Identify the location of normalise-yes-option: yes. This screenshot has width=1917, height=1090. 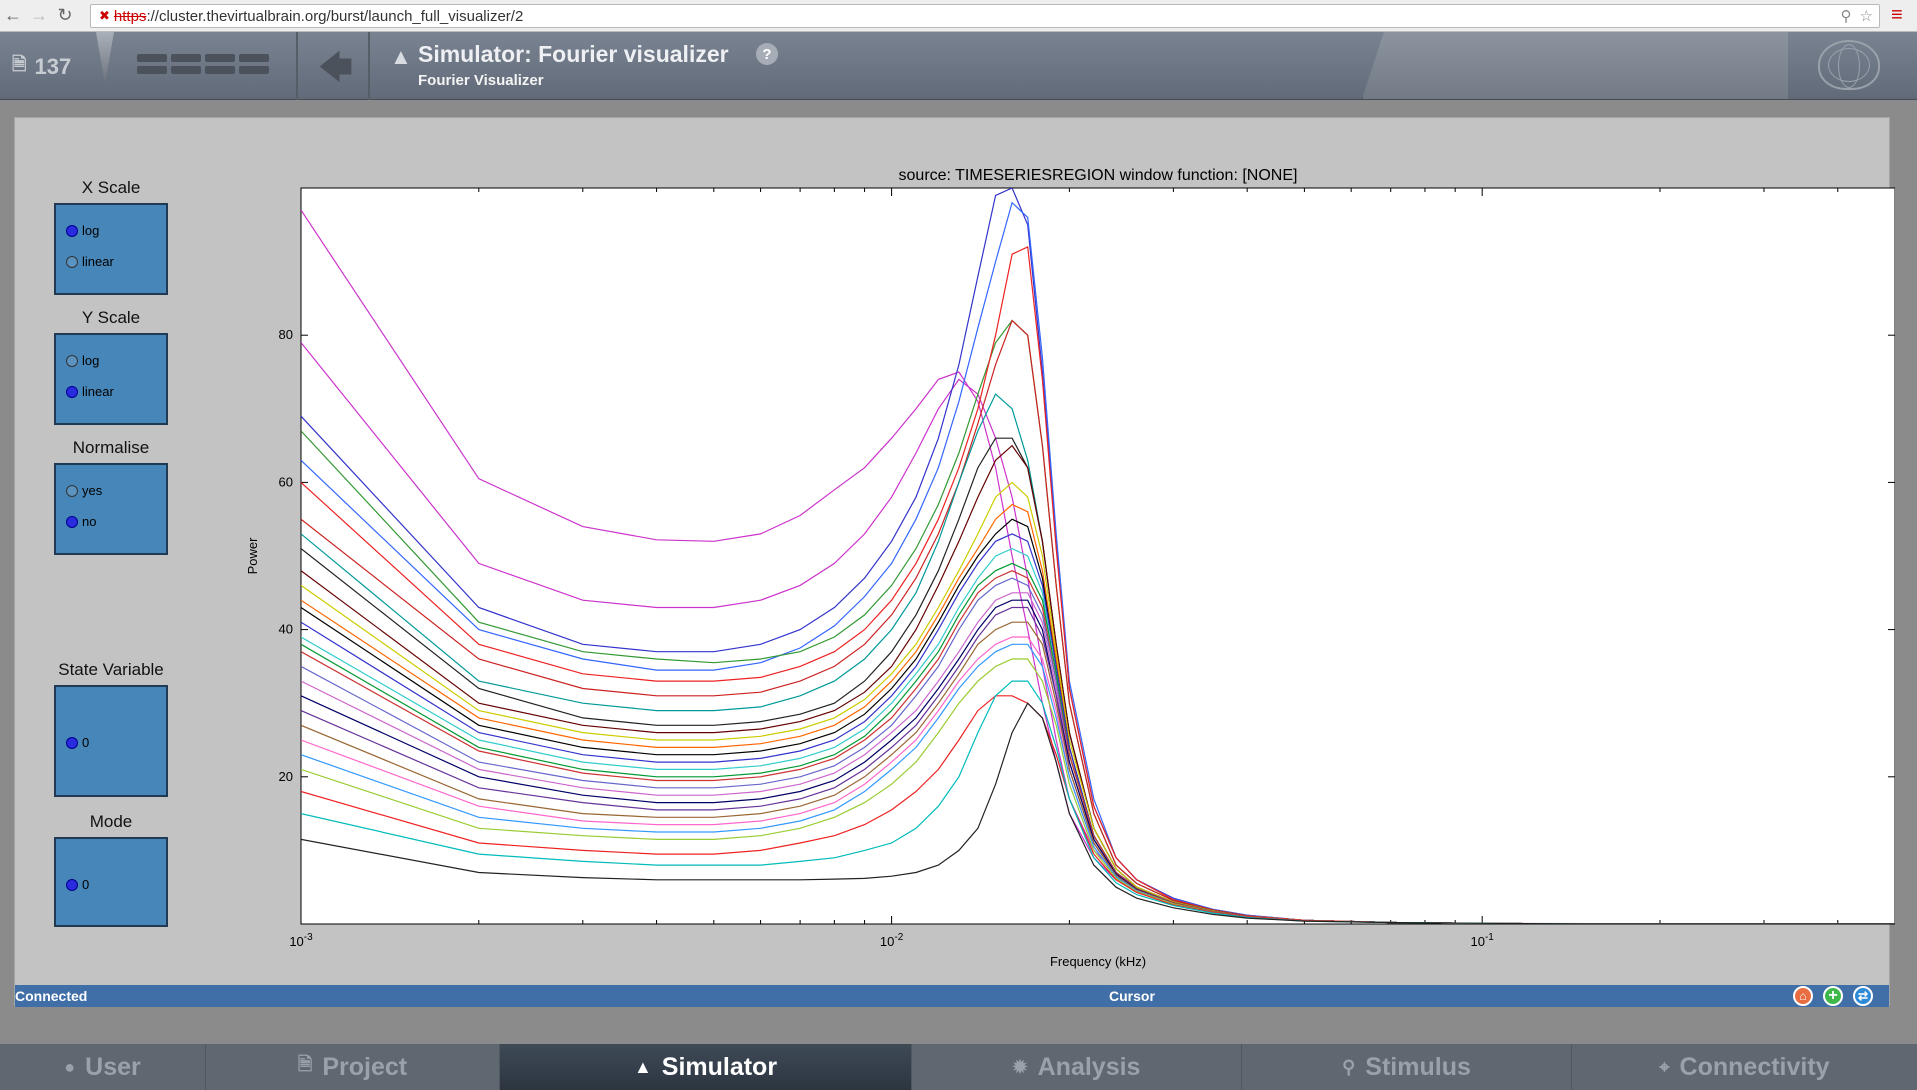
(116, 490).